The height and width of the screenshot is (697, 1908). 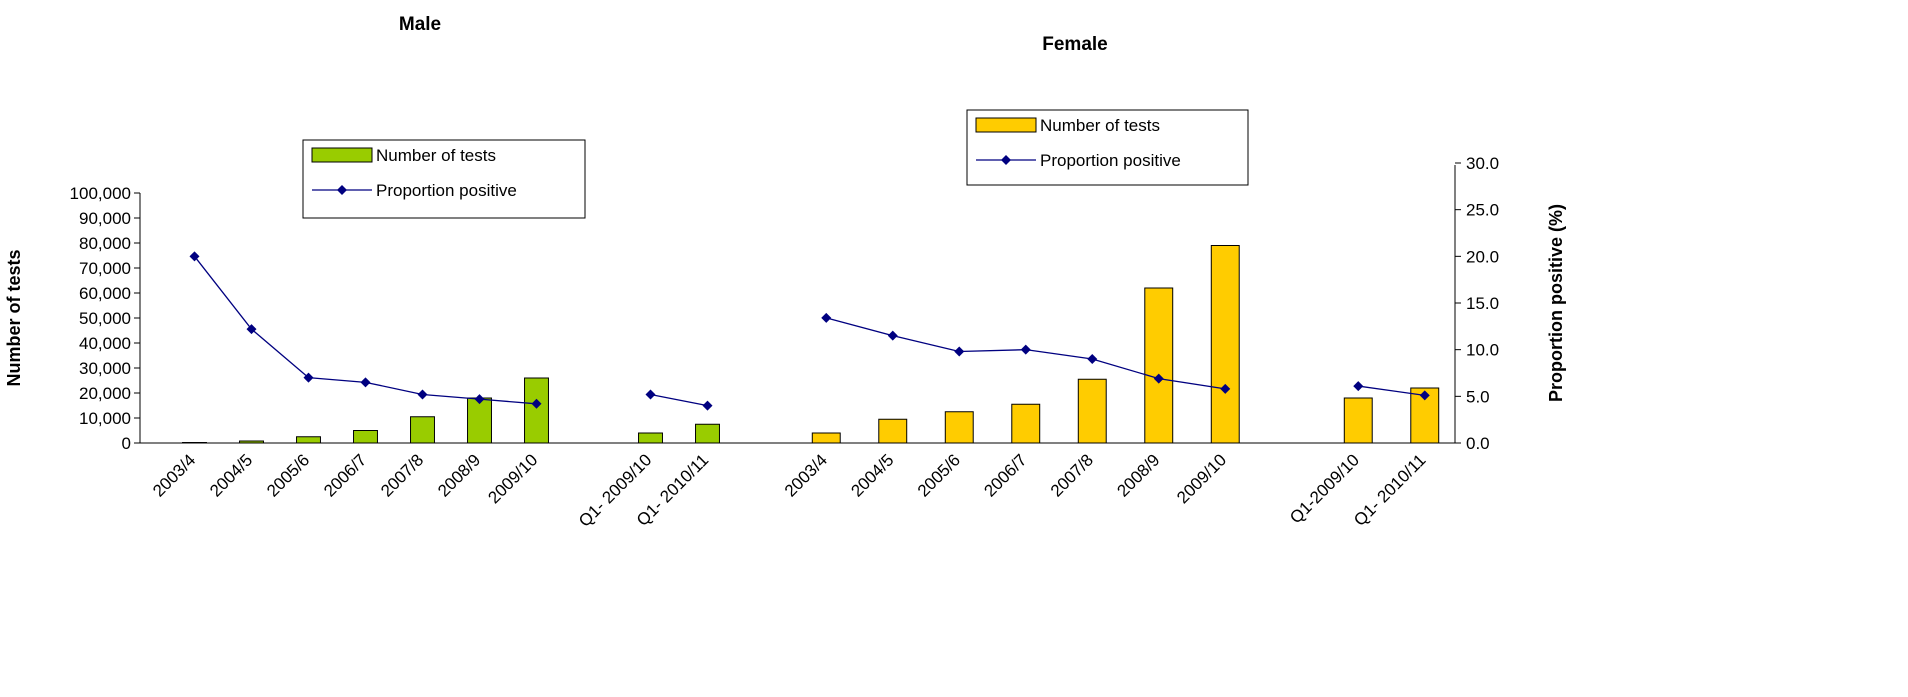 I want to click on y-tick-label: 10,000, so click(x=105, y=418).